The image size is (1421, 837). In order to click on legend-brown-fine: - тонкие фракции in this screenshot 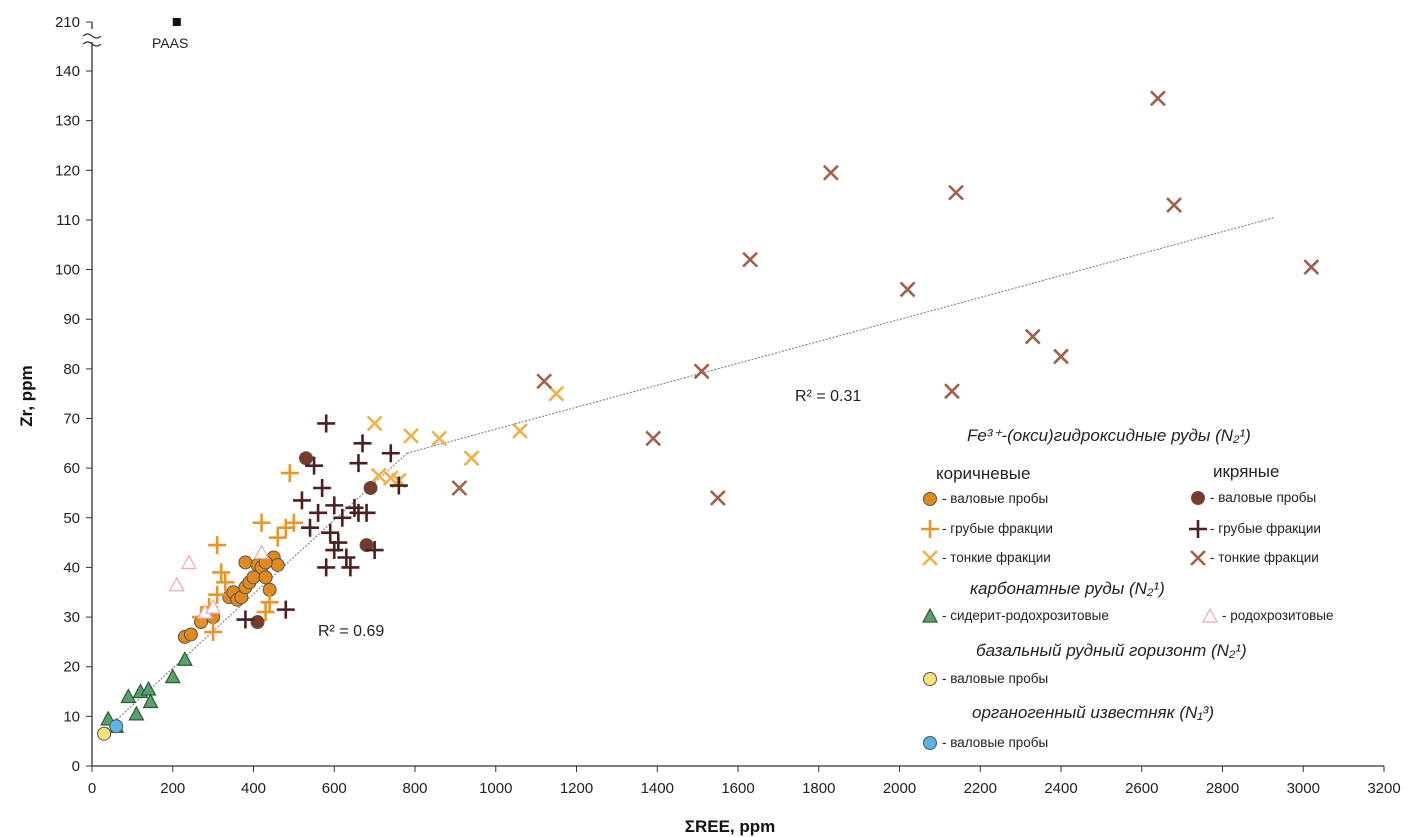, I will do `click(996, 557)`.